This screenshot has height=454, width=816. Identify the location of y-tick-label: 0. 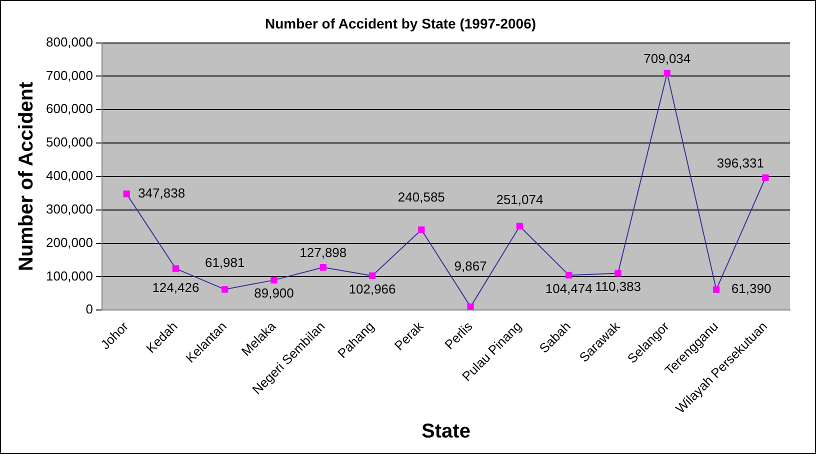
(89, 309).